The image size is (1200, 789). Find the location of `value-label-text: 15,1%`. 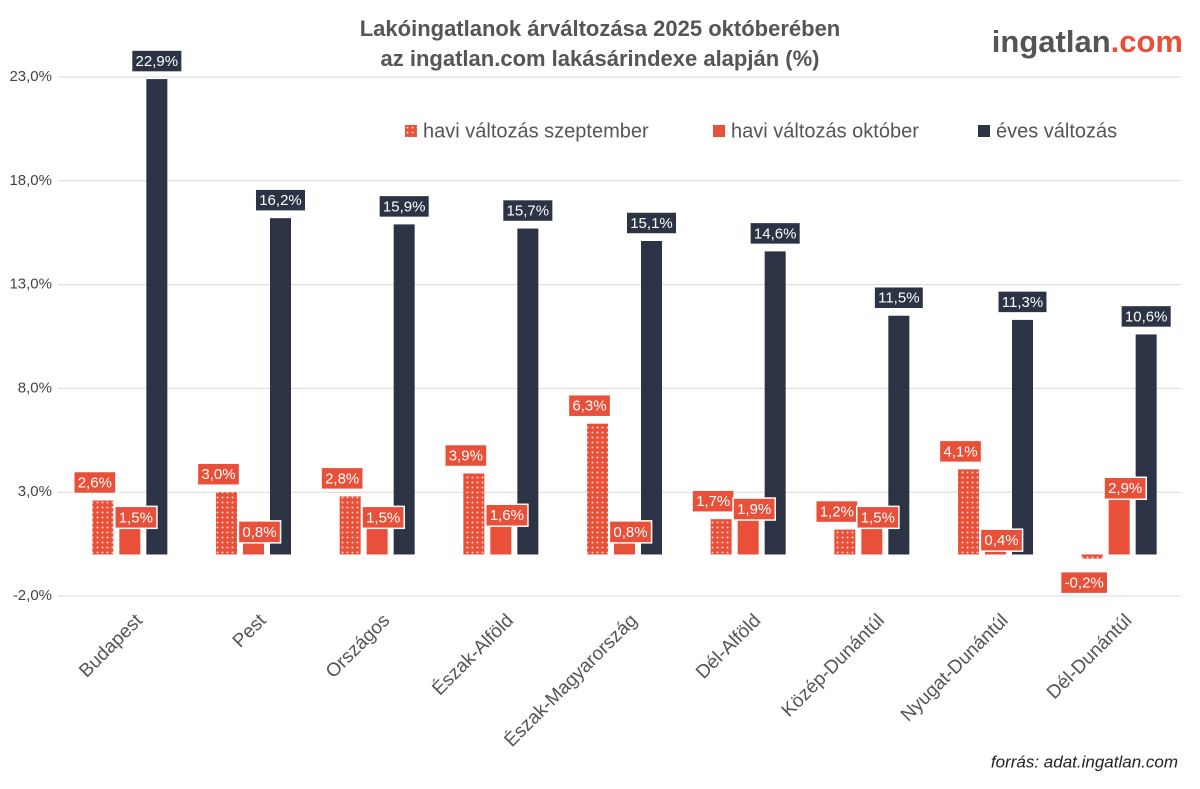

value-label-text: 15,1% is located at coordinates (651, 223).